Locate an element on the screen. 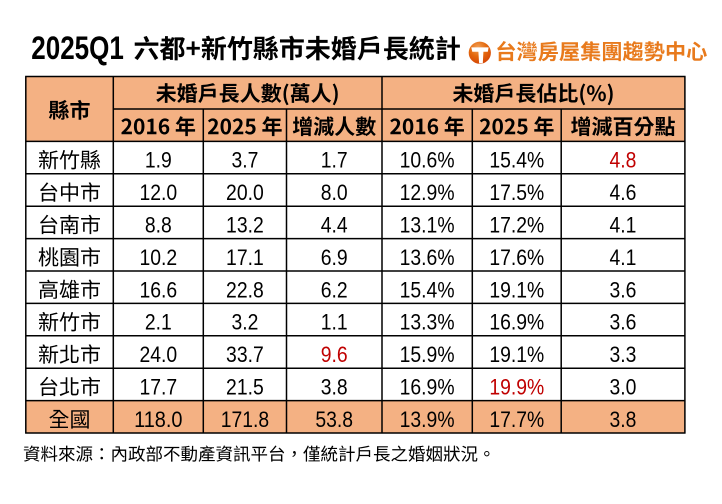  svg-text: 12.9% is located at coordinates (427, 192).